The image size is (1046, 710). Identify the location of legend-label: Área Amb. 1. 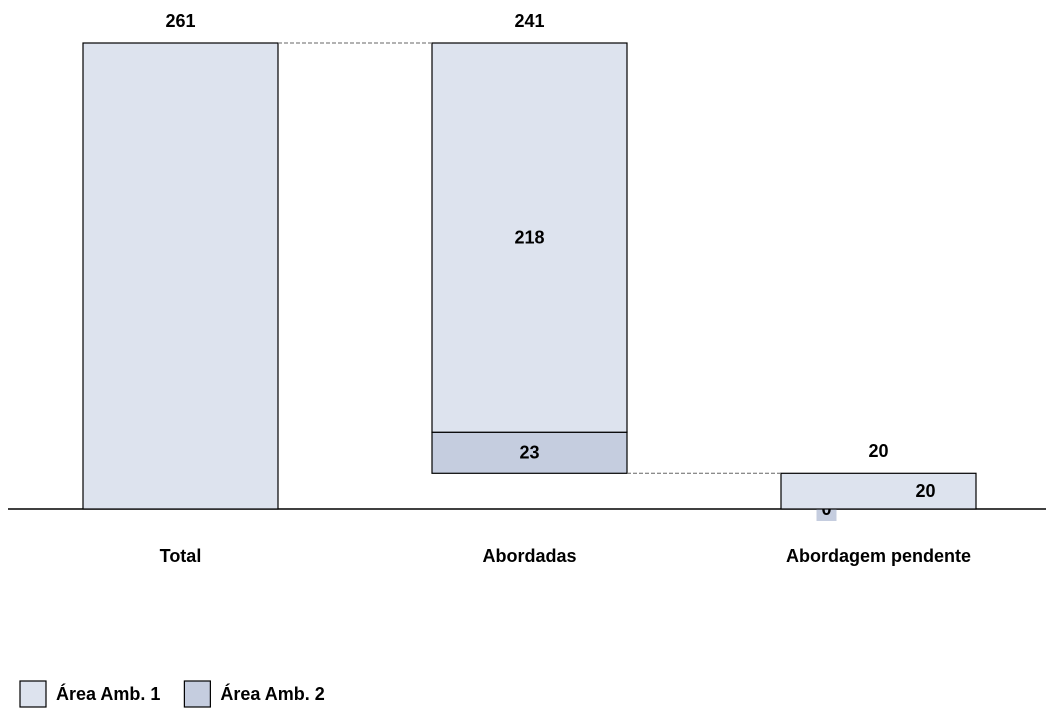
(108, 693).